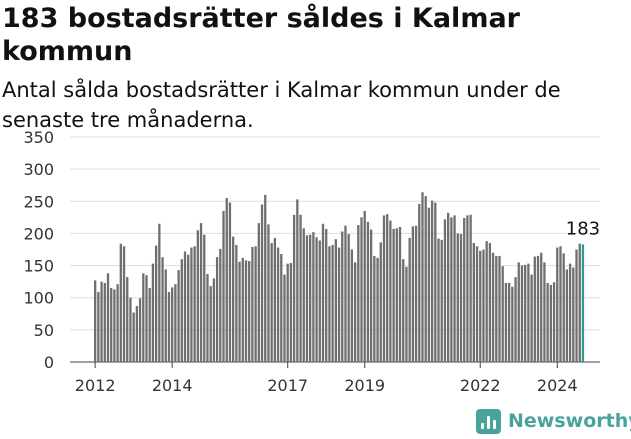 The height and width of the screenshot is (439, 631). Describe the element at coordinates (38, 137) in the screenshot. I see `y-tick-label: 350` at that location.